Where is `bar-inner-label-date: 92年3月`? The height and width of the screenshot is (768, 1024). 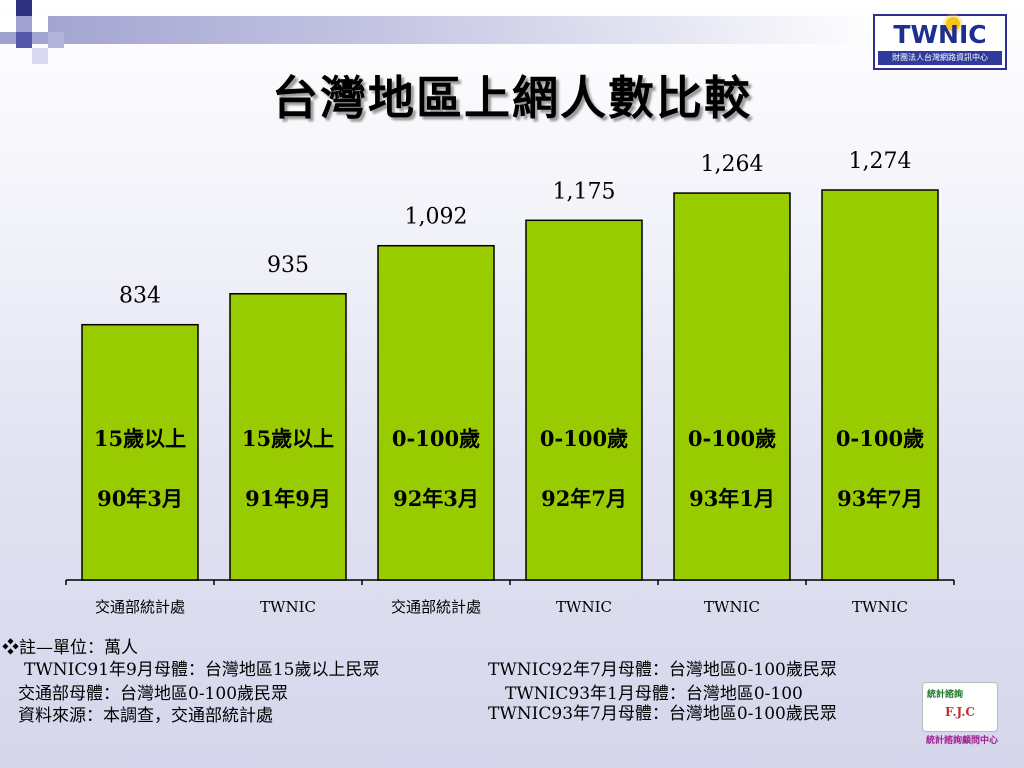 bar-inner-label-date: 92年3月 is located at coordinates (436, 498).